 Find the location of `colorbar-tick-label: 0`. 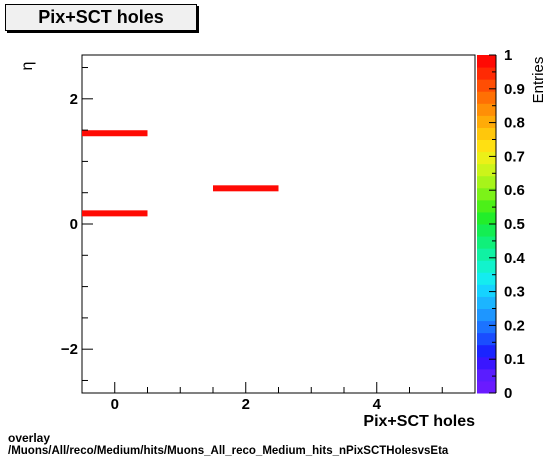

colorbar-tick-label: 0 is located at coordinates (508, 393).